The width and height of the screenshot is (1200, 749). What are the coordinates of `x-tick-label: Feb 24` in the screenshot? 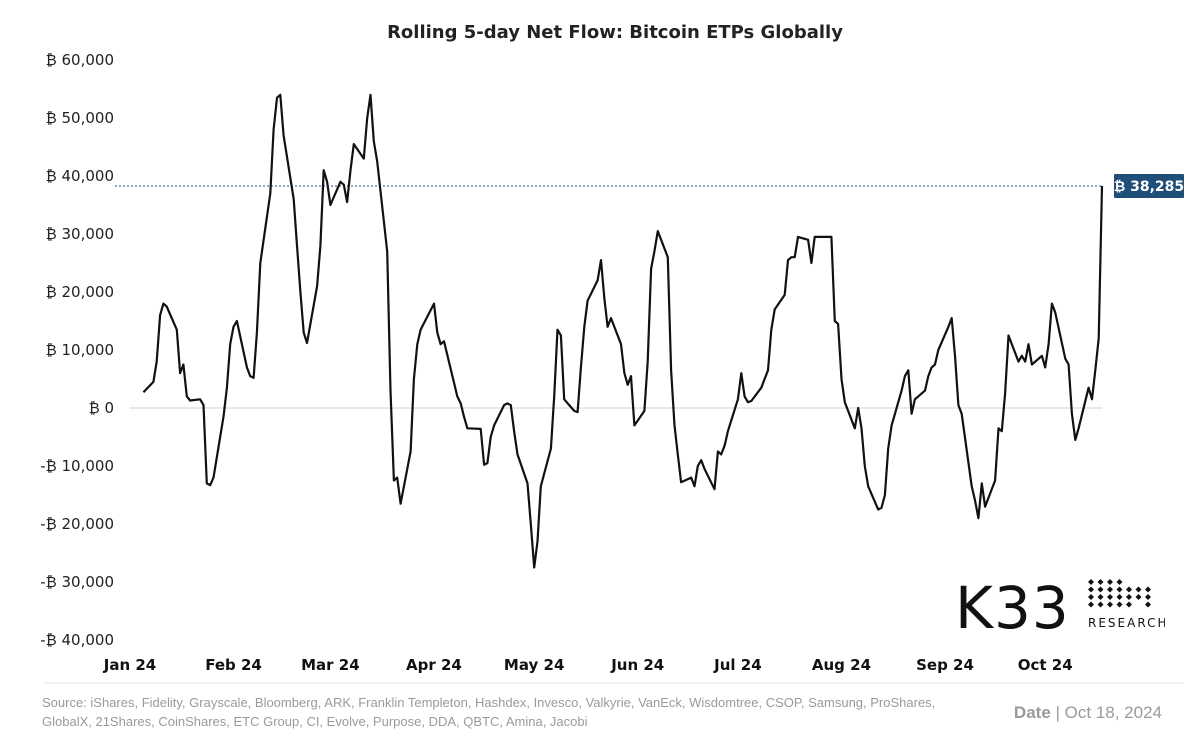 It's located at (233, 665).